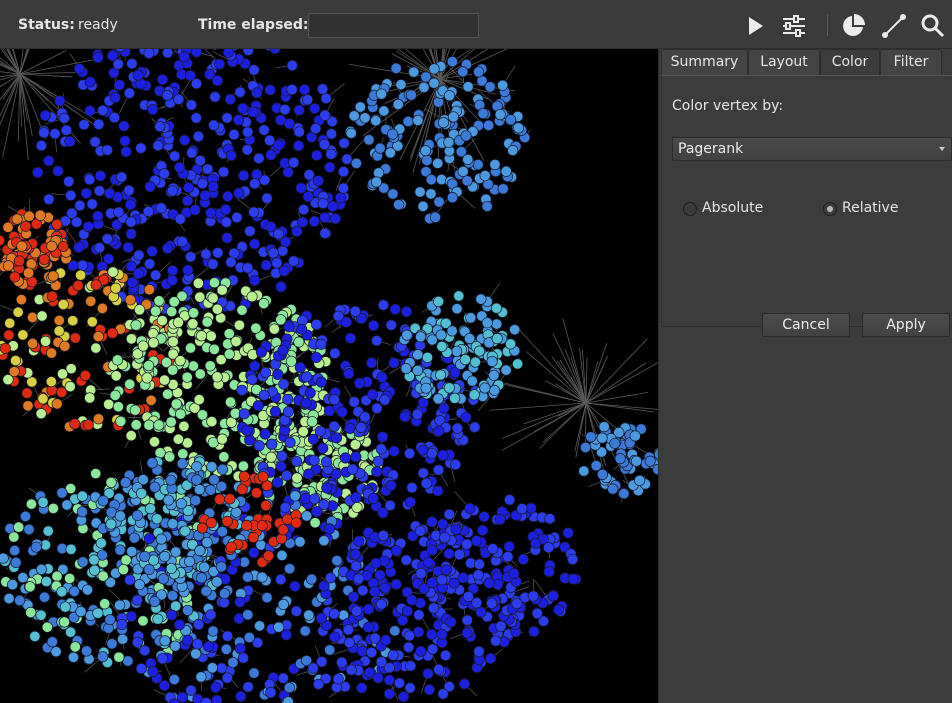 This screenshot has width=952, height=703. I want to click on edge-line-icon, so click(894, 26).